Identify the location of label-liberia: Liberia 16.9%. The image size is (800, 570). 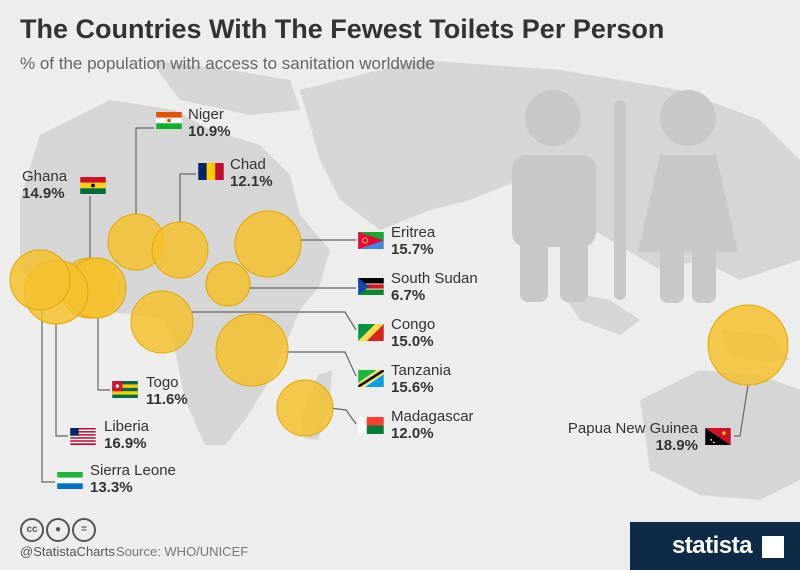
(126, 435).